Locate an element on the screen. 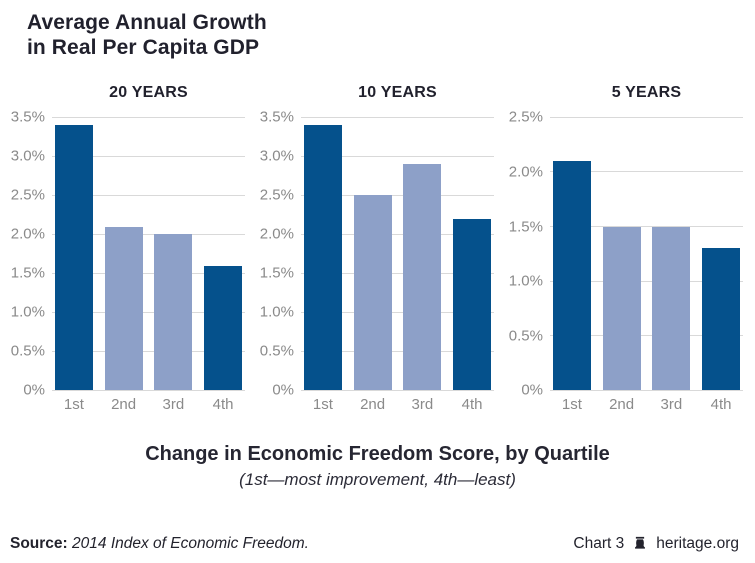  footer-brand: Chart 3 heritage.org is located at coordinates (656, 543).